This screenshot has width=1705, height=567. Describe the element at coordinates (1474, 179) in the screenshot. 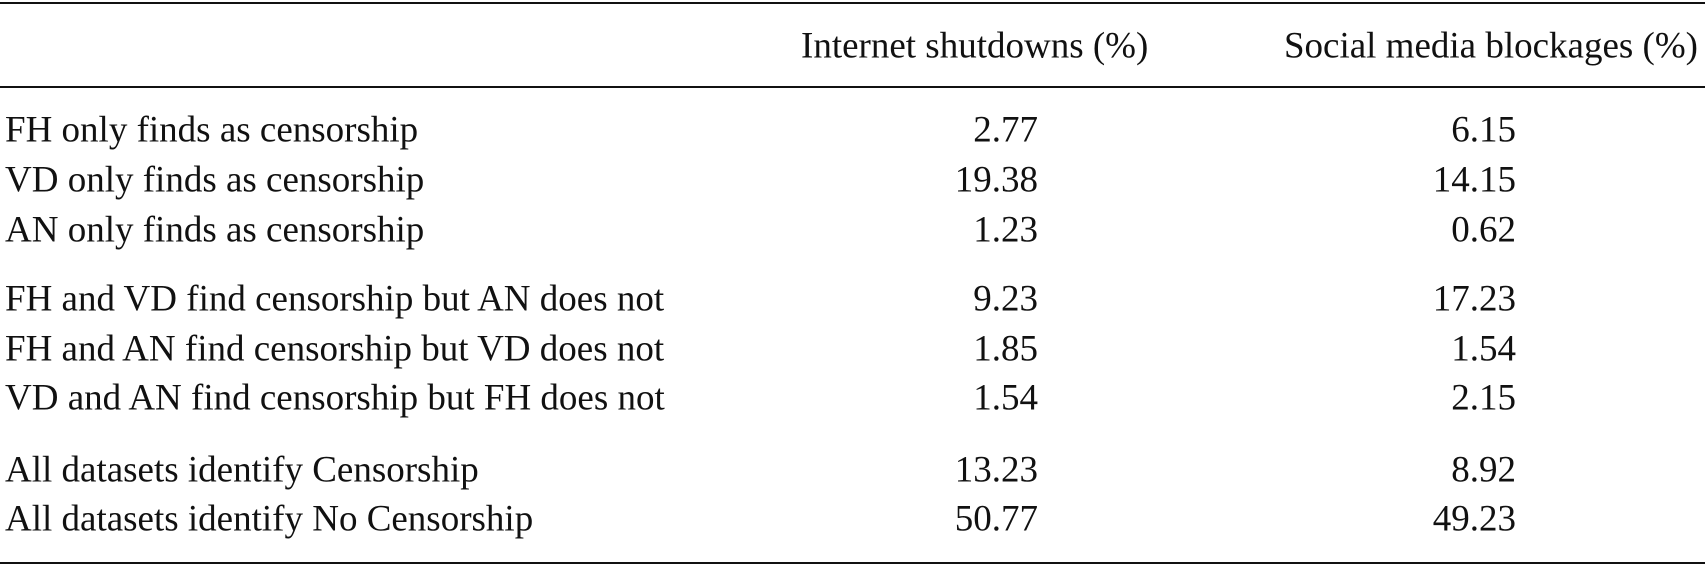

I see `cell-value: 14.15` at that location.